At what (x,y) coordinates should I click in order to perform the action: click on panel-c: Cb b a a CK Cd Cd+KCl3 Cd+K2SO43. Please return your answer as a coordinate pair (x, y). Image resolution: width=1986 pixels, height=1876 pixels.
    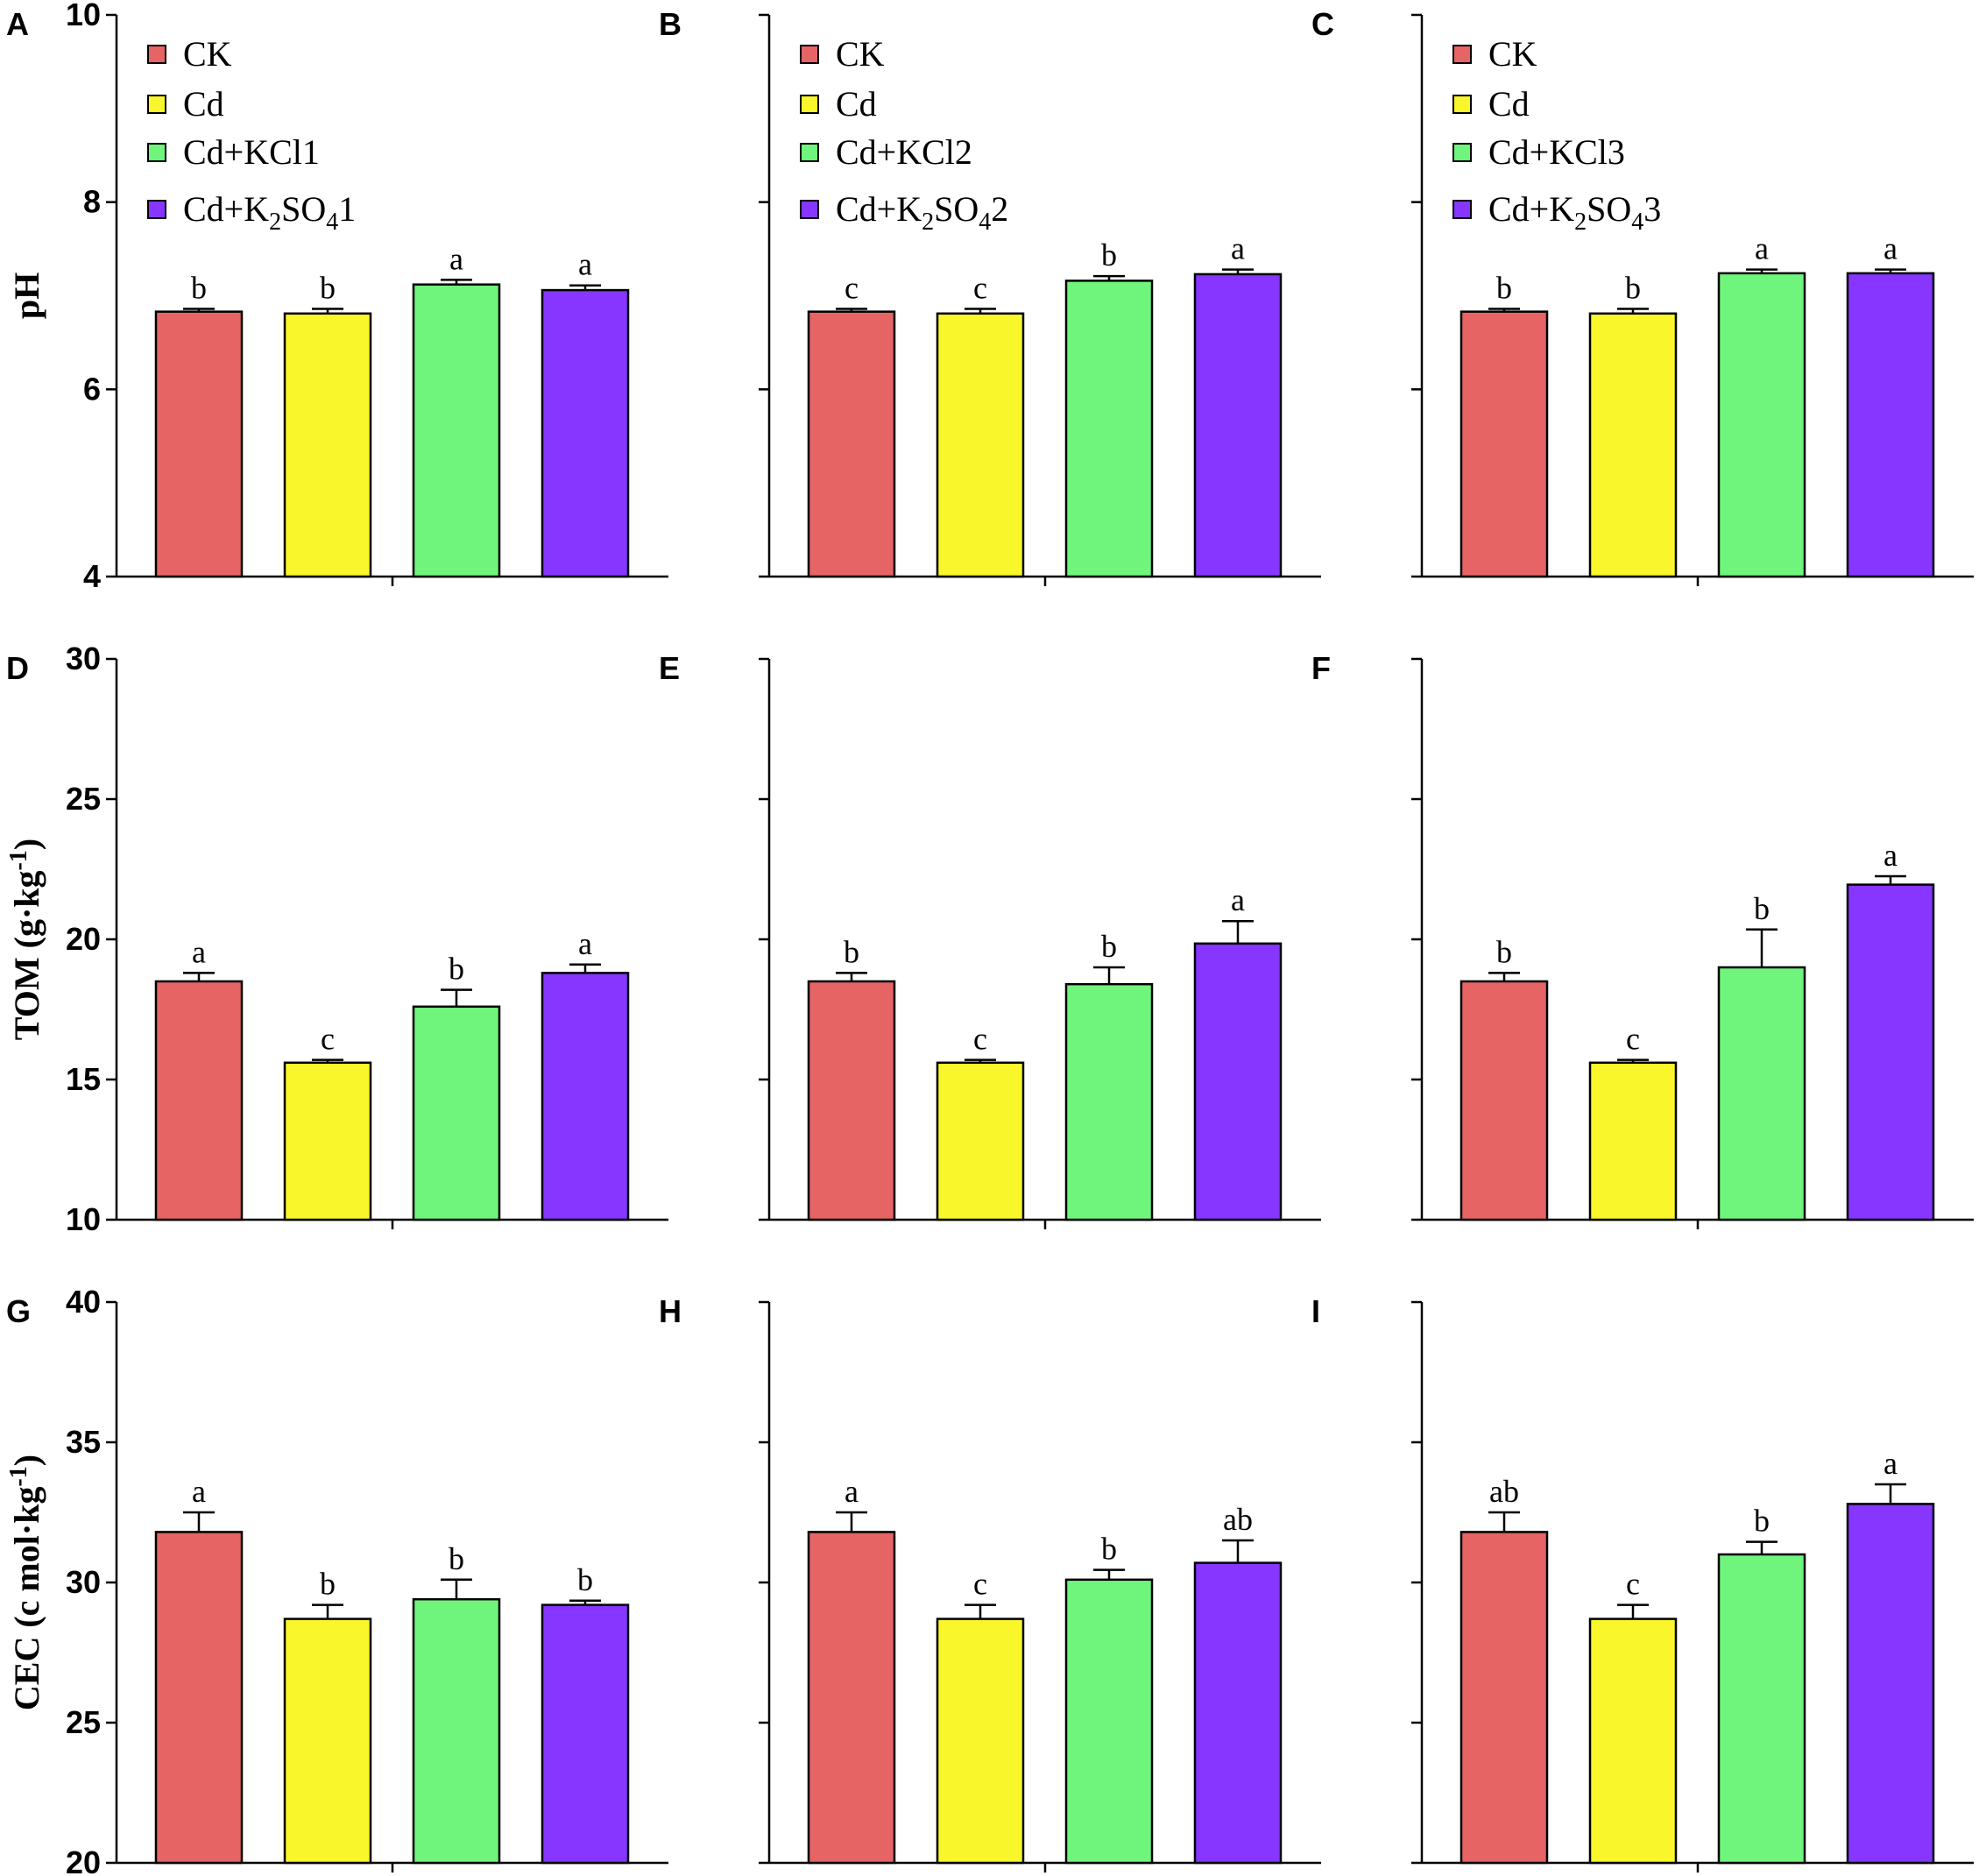
    Looking at the image, I should click on (1642, 296).